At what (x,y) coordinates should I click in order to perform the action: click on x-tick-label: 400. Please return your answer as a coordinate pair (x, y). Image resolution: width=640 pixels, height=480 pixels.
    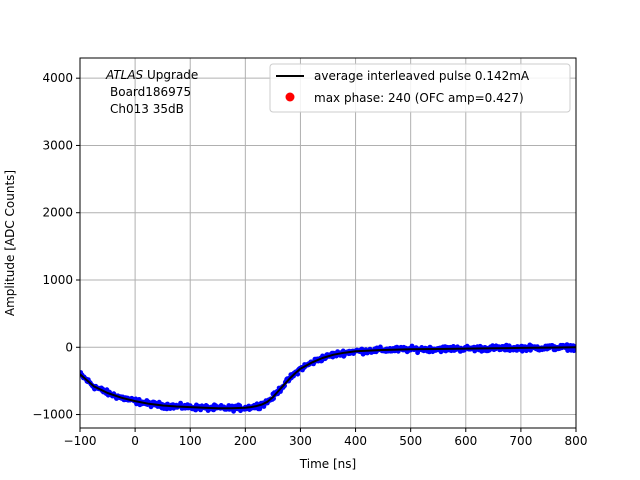
    Looking at the image, I should click on (355, 441).